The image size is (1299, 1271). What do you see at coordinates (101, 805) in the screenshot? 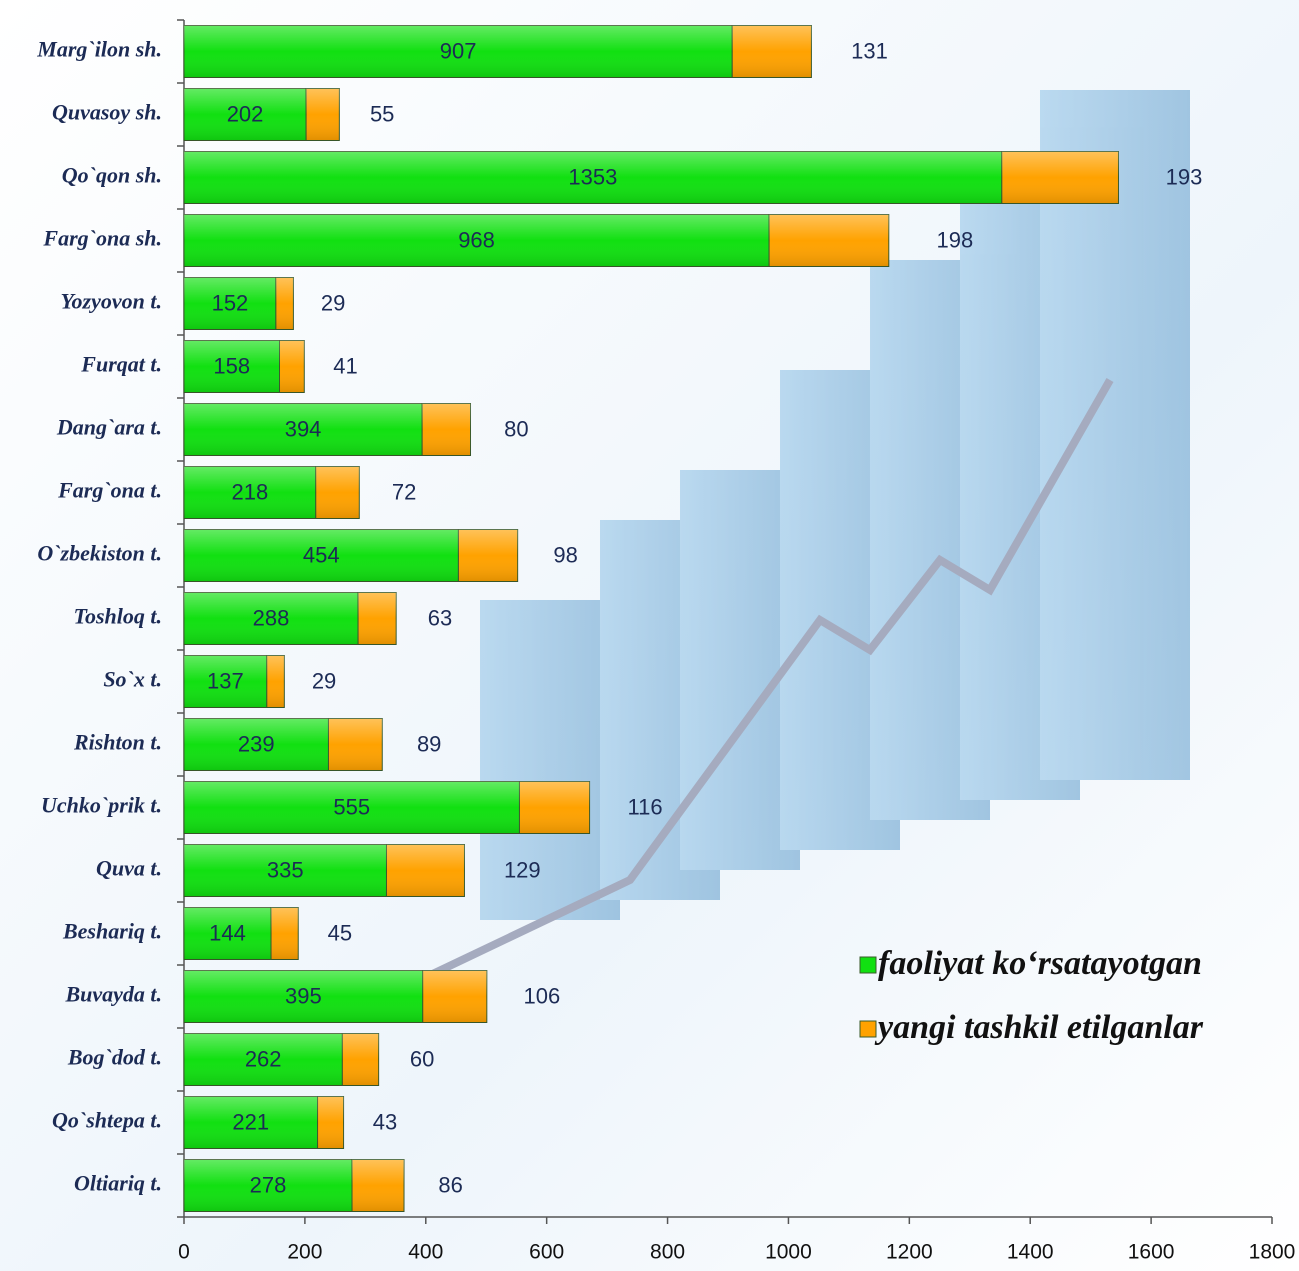
I see `category-label: Uchko`prik t.` at bounding box center [101, 805].